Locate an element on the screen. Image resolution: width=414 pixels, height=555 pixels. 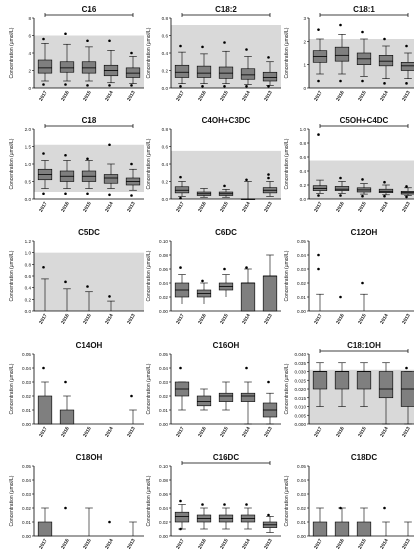
y-tick-label: 6 is located at coordinates (29, 36).